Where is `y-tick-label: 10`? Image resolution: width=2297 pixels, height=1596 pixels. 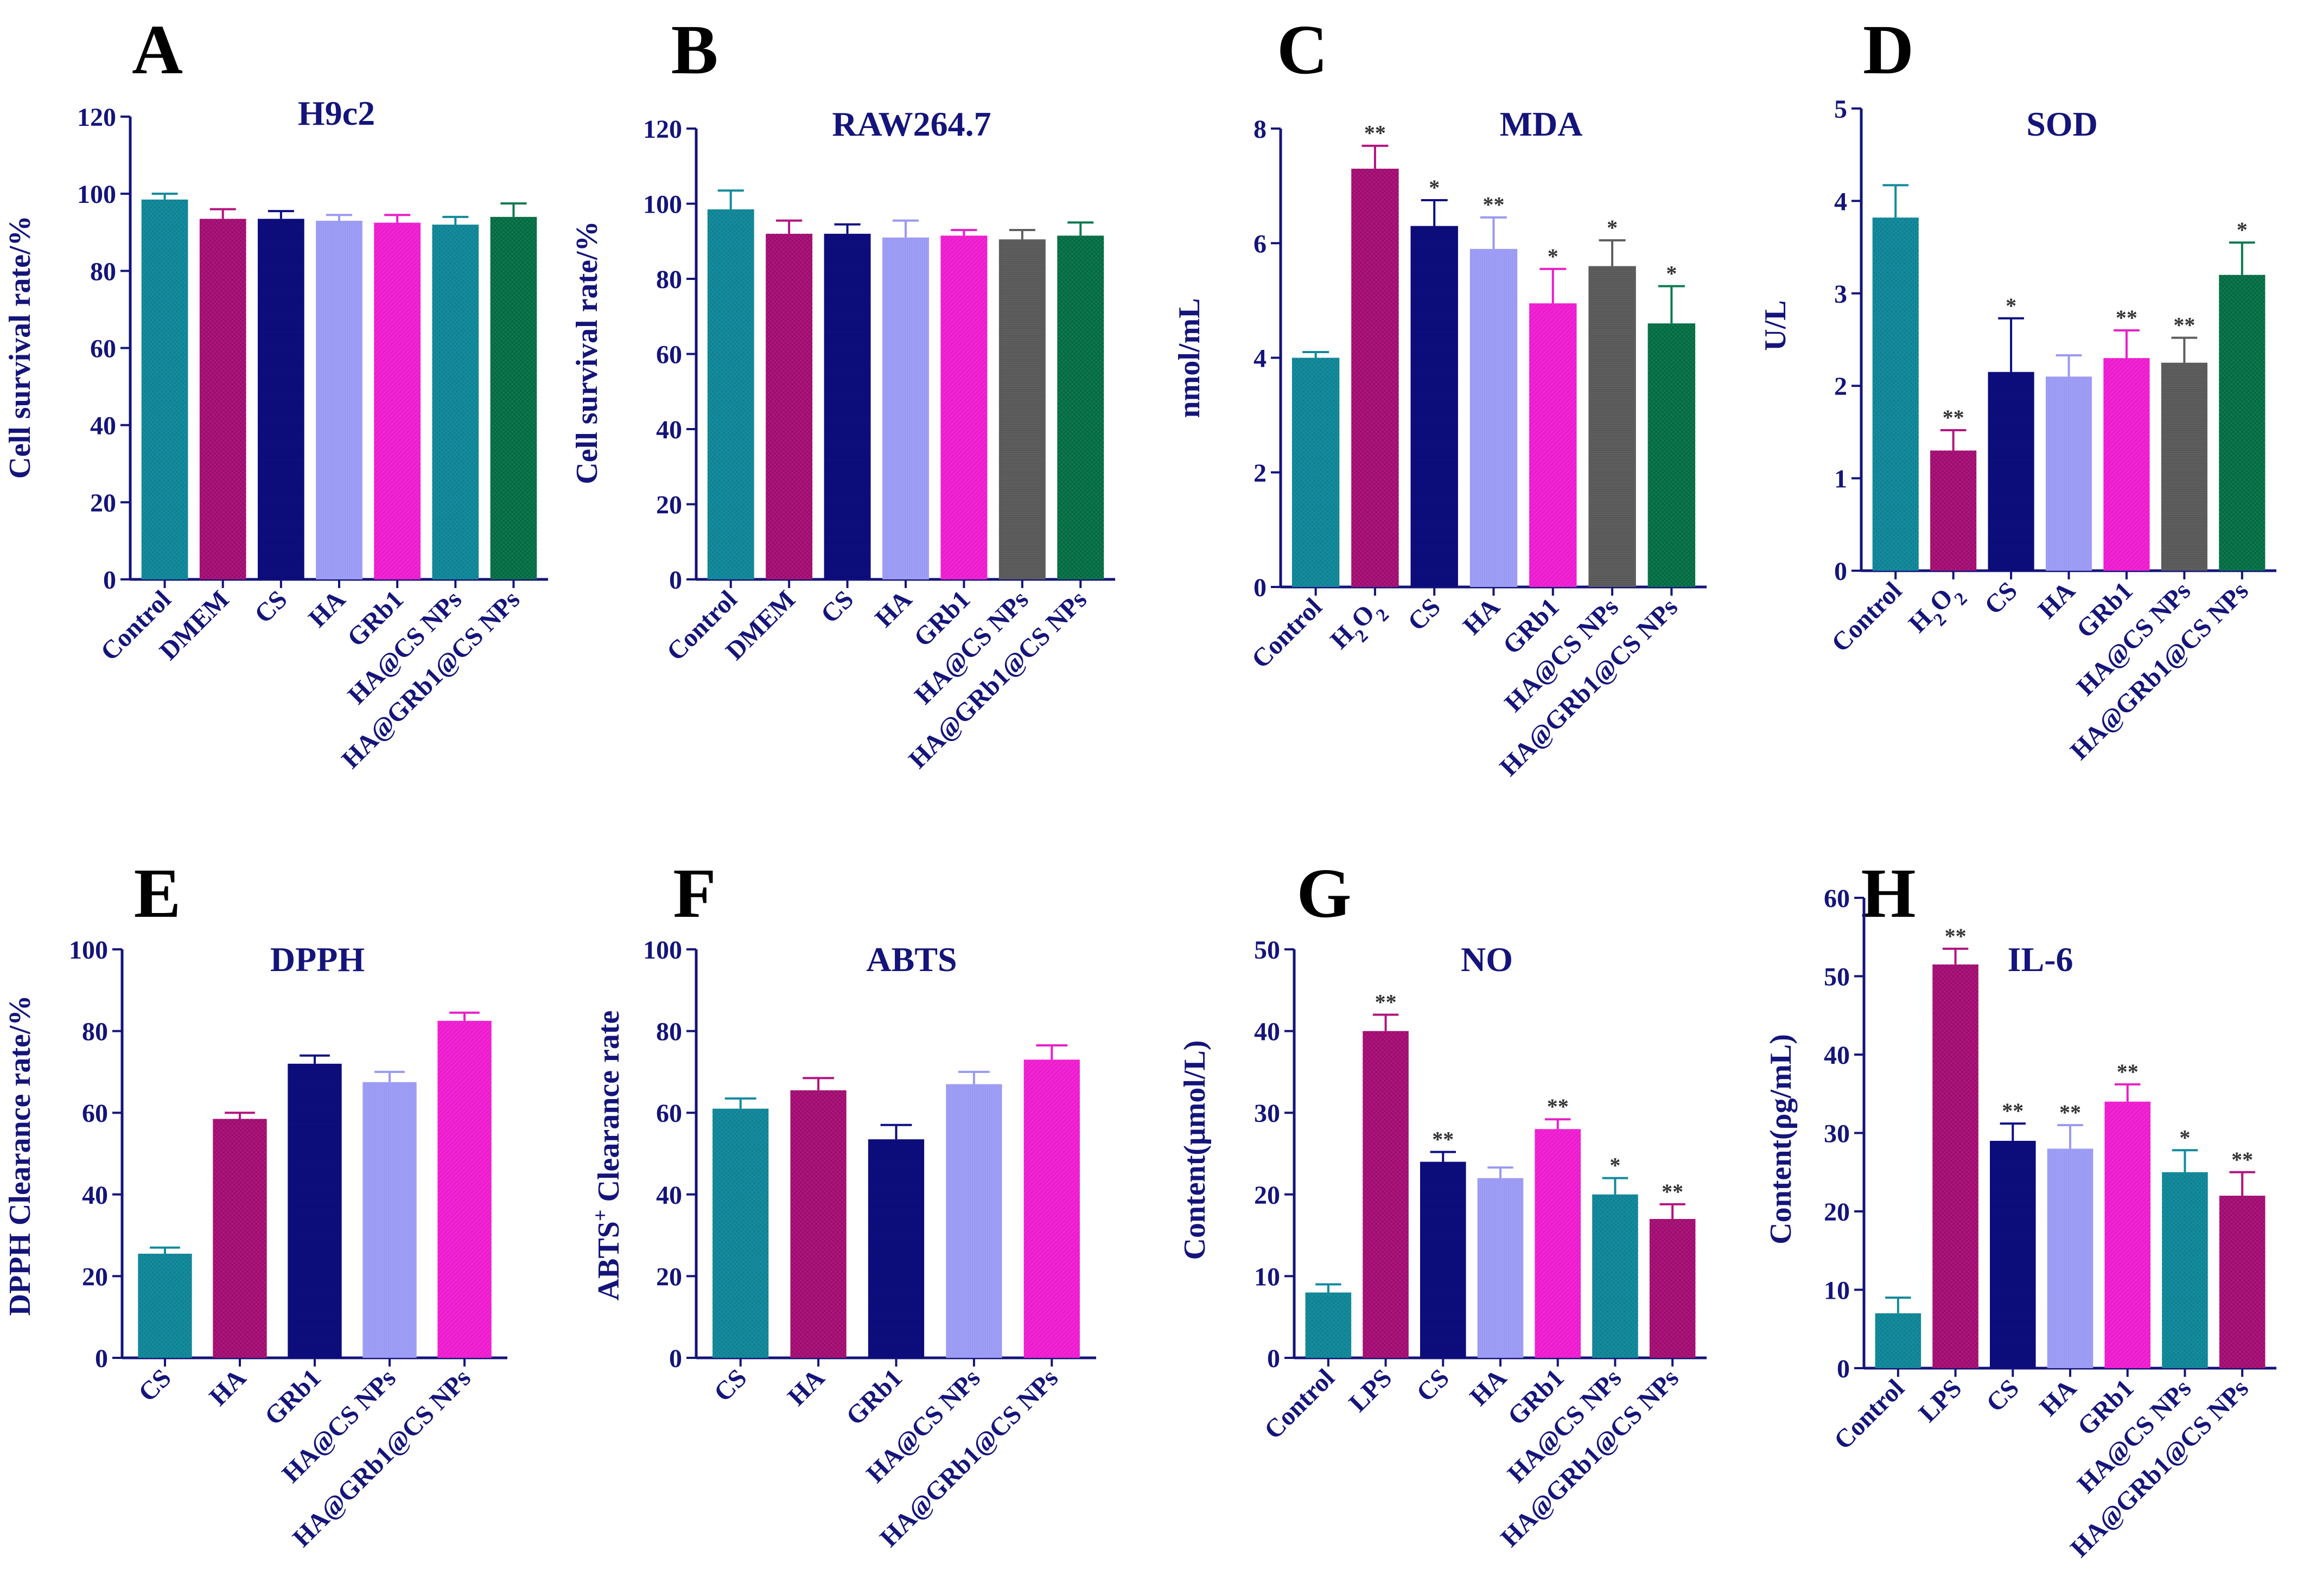 y-tick-label: 10 is located at coordinates (1837, 1290).